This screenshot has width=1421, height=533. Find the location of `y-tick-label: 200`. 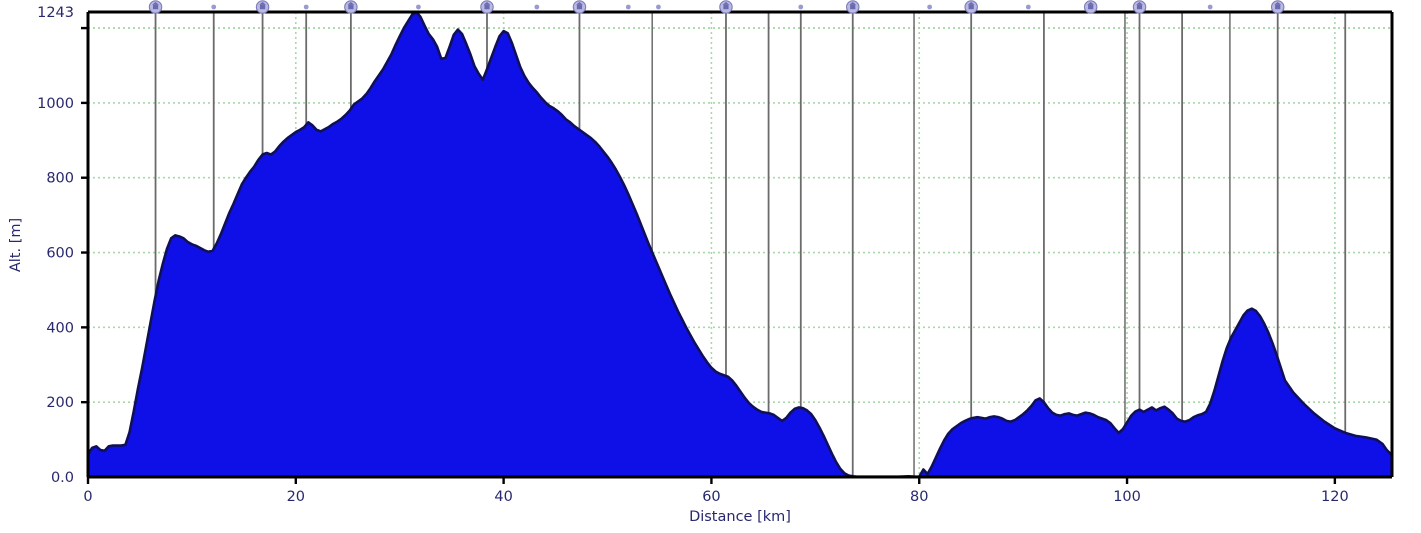

y-tick-label: 200 is located at coordinates (60, 403).